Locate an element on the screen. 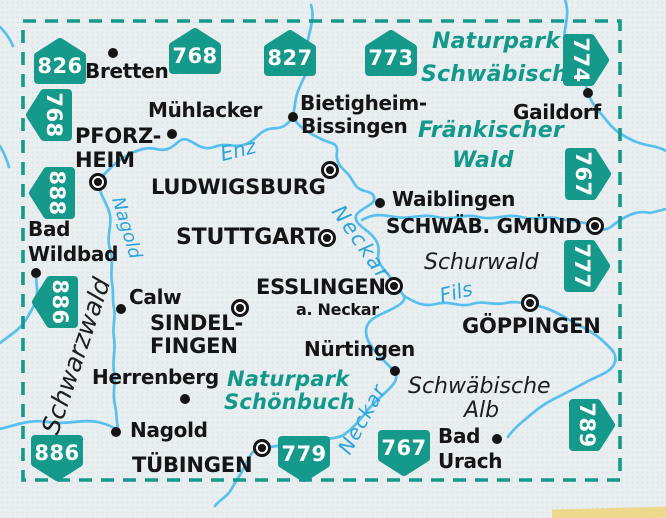 This screenshot has height=518, width=666. region-label-naturpark-schoenbuch-2: Schönbuch is located at coordinates (290, 402).